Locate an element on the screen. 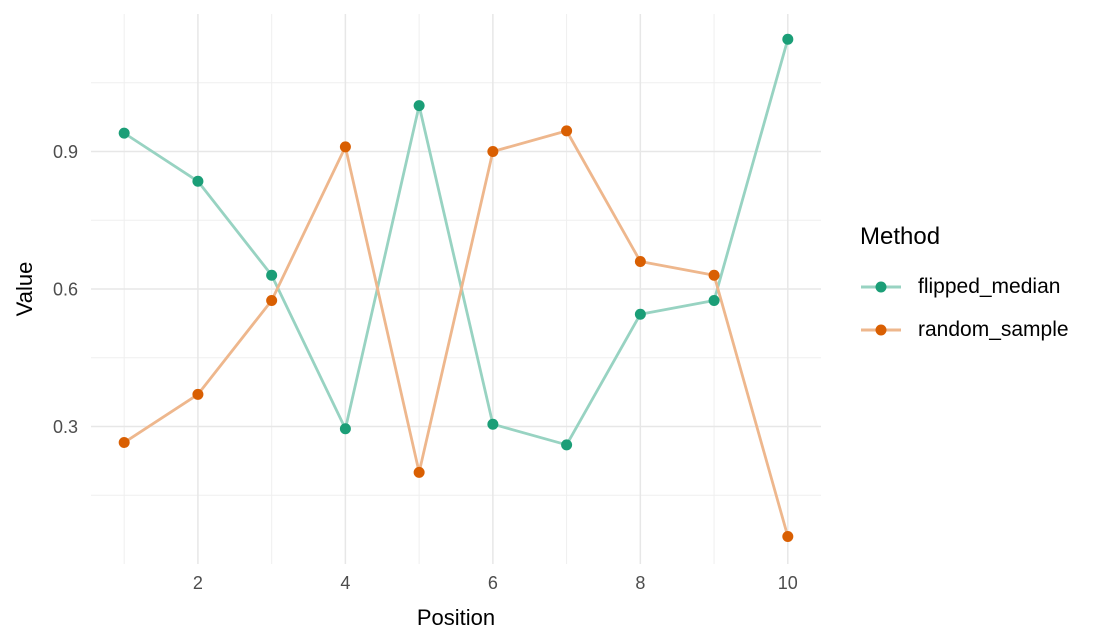  x-tick-label: 4 is located at coordinates (345, 583).